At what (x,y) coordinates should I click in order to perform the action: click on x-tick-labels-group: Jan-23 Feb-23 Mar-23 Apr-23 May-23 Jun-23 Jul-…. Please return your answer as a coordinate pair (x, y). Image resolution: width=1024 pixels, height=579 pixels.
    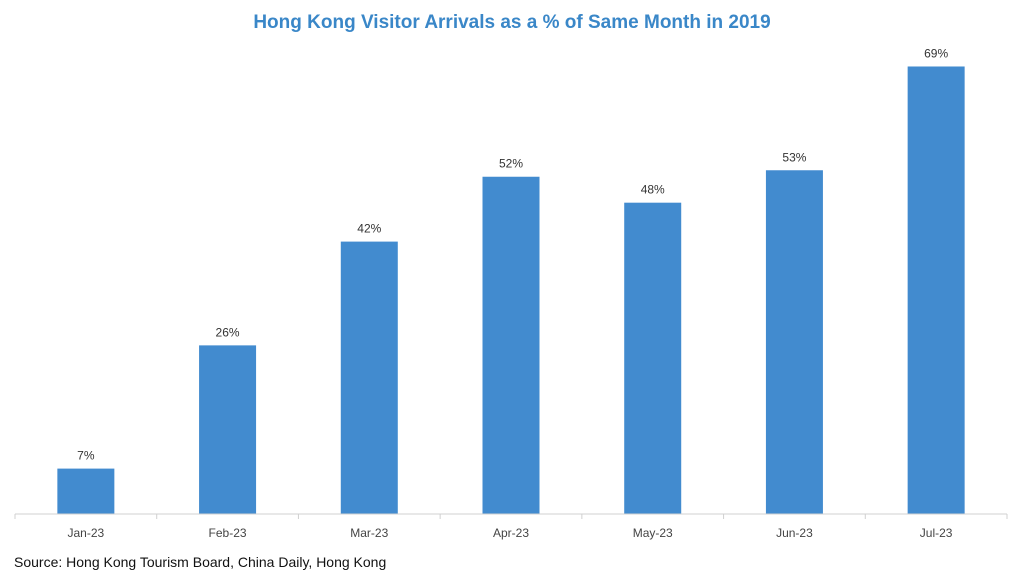
    Looking at the image, I should click on (510, 533).